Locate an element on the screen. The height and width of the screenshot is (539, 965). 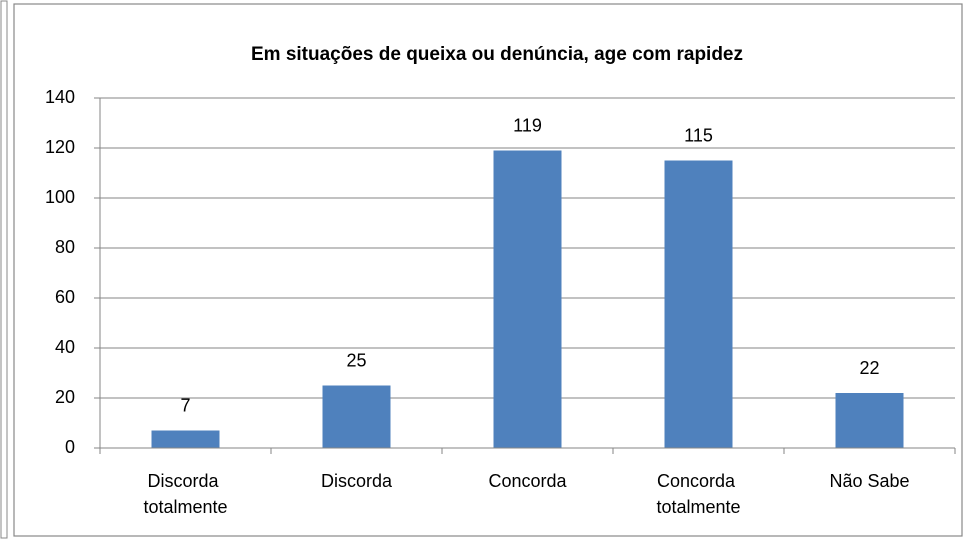
x-tick-label: Discorda is located at coordinates (357, 481).